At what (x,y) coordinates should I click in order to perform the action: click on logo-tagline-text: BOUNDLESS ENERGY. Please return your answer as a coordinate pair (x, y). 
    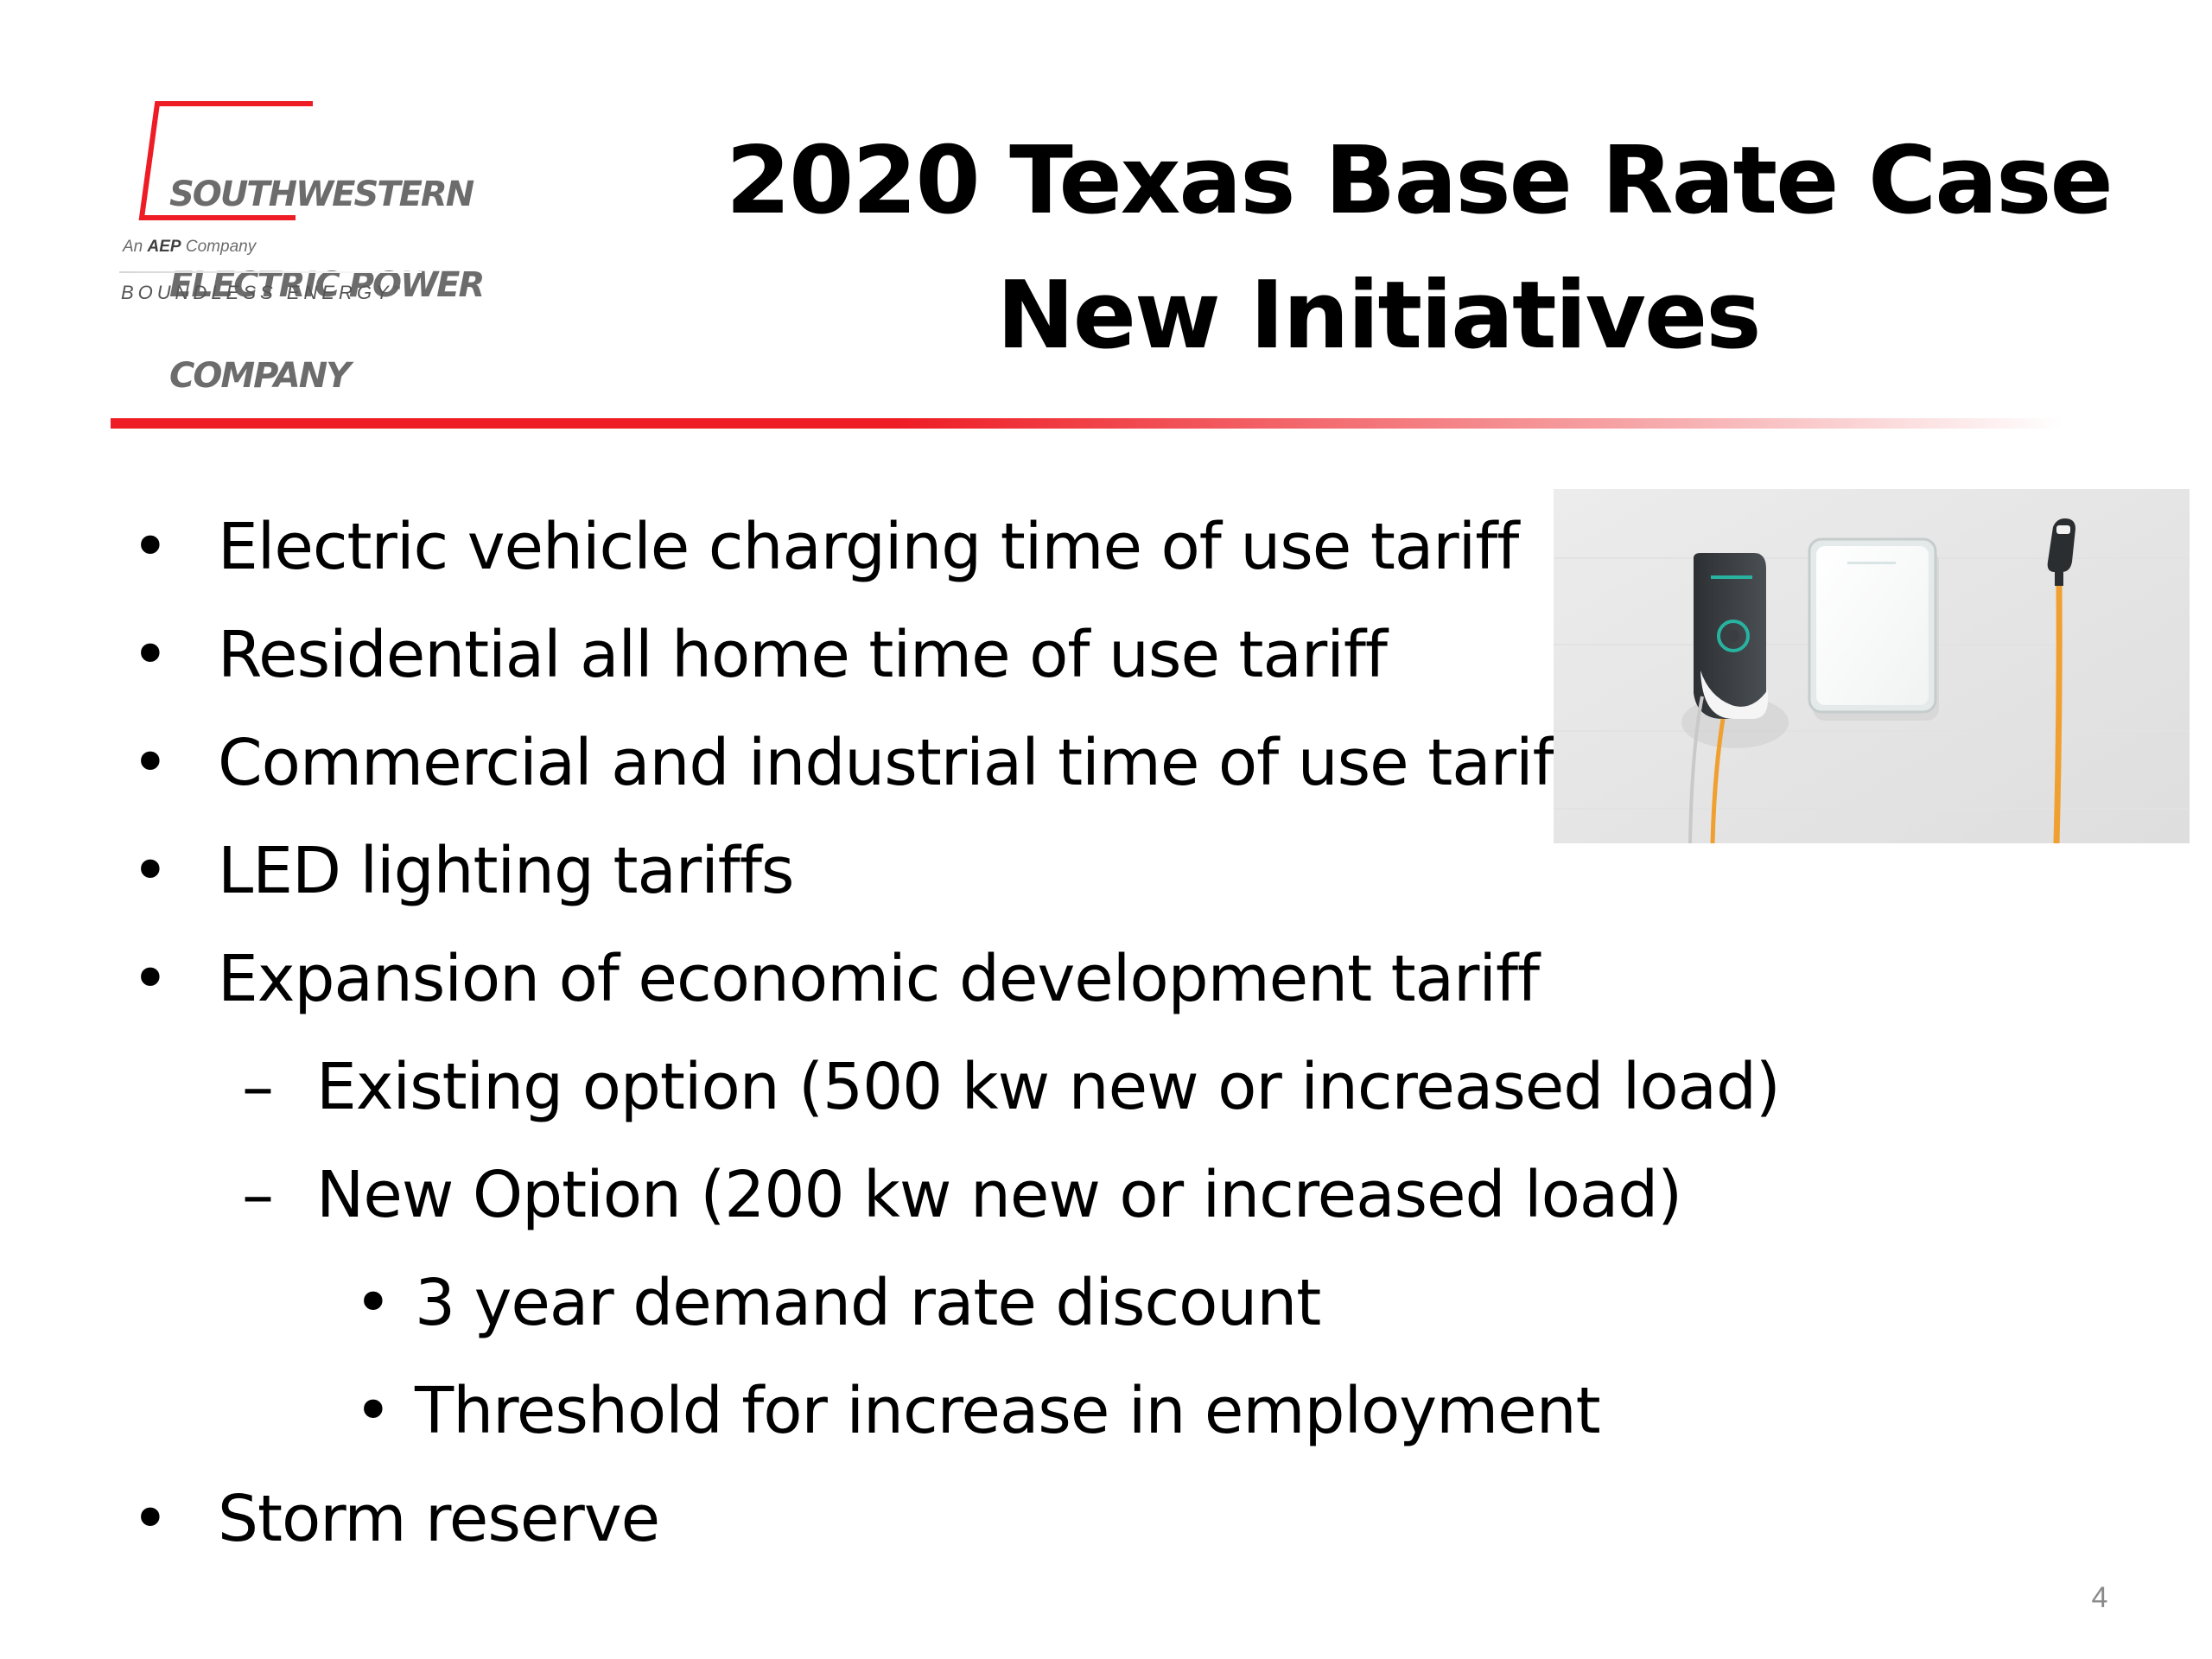
    Looking at the image, I should click on (257, 292).